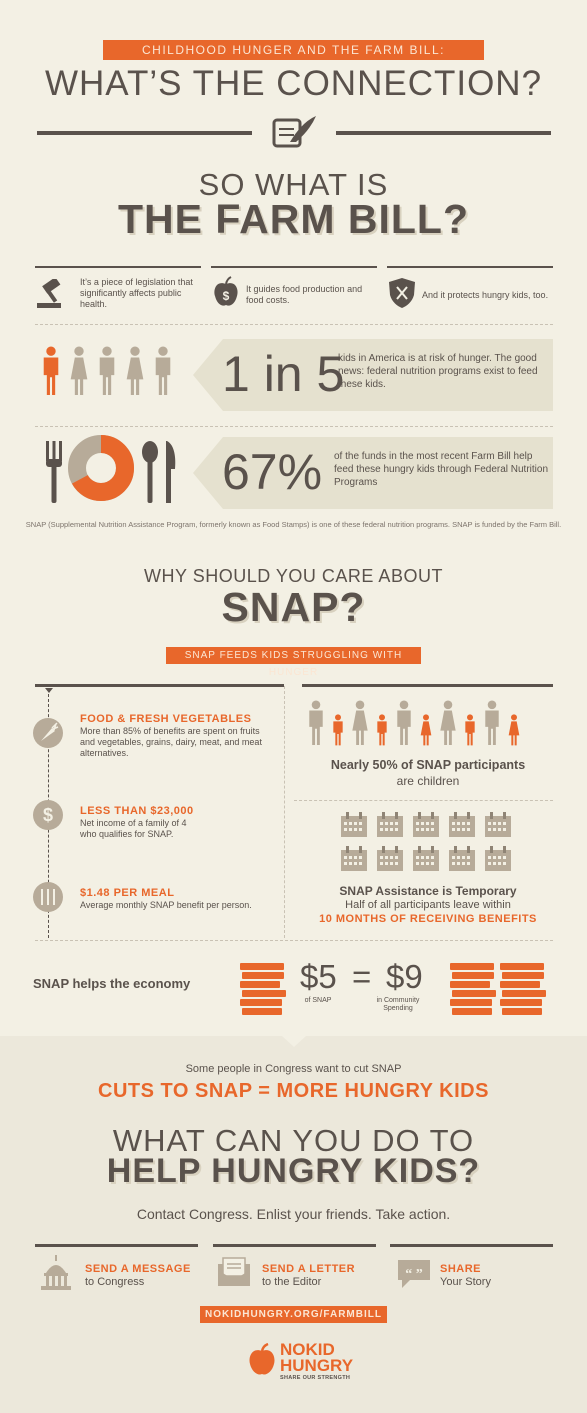 Image resolution: width=587 pixels, height=1413 pixels. Describe the element at coordinates (293, 1140) in the screenshot. I see `cta-pretitle: WHAT CAN YOU DO TO` at that location.